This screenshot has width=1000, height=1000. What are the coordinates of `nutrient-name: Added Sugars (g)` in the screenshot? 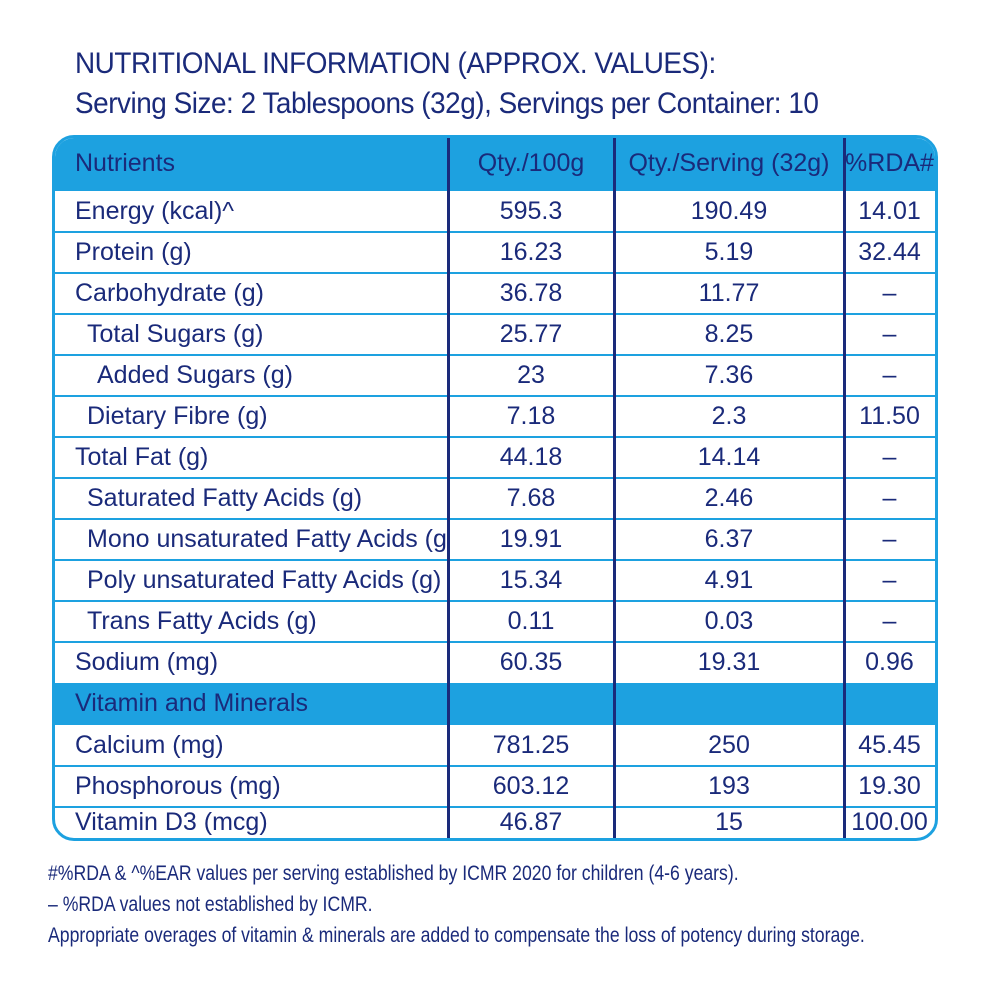 It's located at (195, 375).